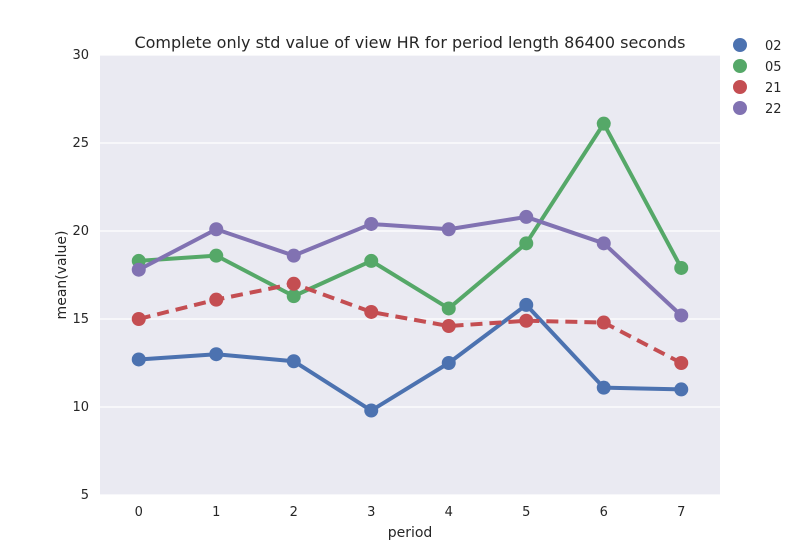 This screenshot has height=550, width=800. Describe the element at coordinates (139, 512) in the screenshot. I see `x-tick-label: 0` at that location.